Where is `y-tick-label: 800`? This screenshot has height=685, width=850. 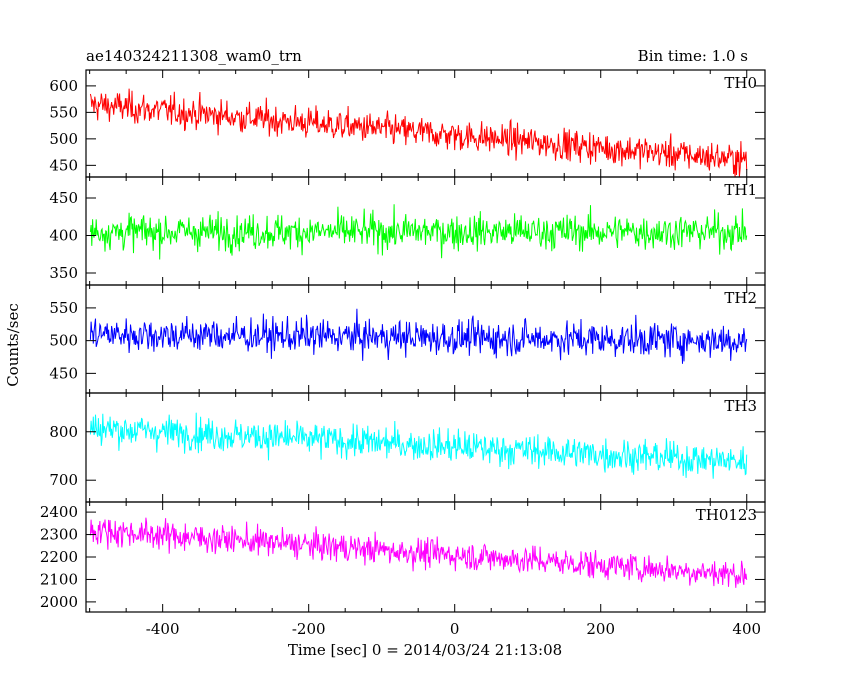 y-tick-label: 800 is located at coordinates (63, 432).